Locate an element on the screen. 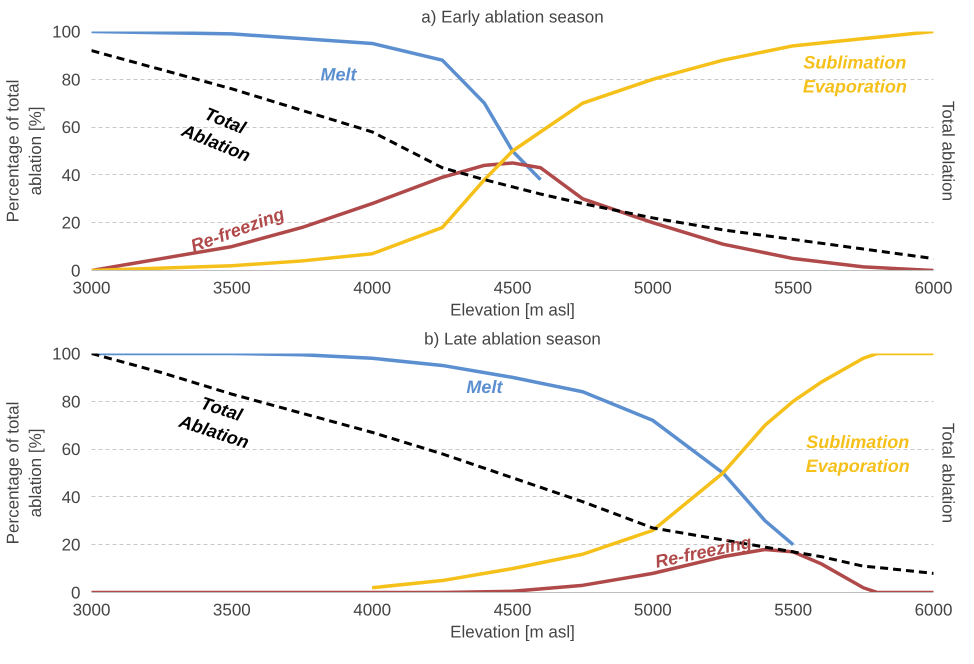 This screenshot has width=974, height=664. chart-title: a) Early ablation season is located at coordinates (512, 17).